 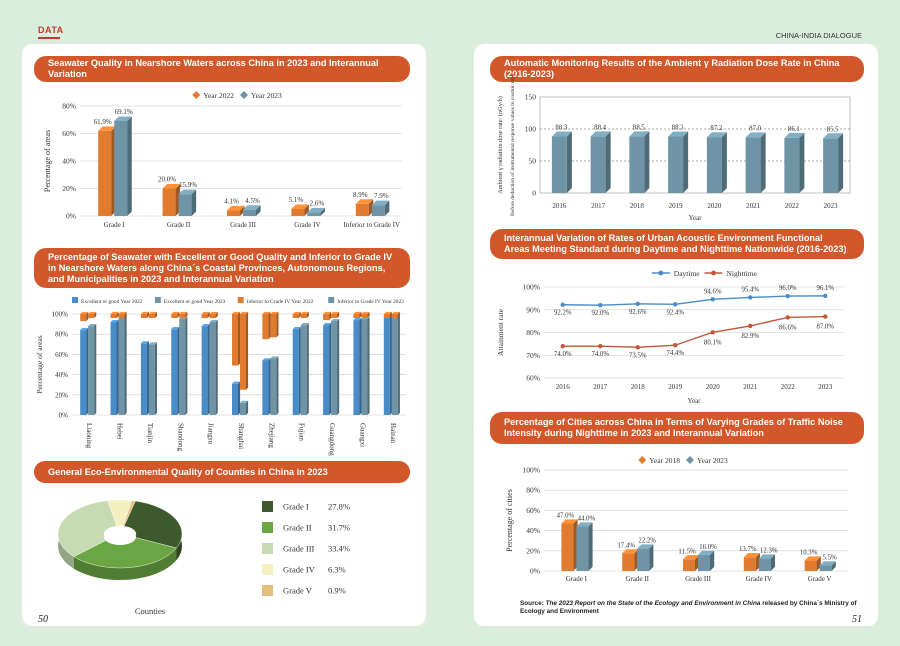 What do you see at coordinates (712, 460) in the screenshot?
I see `traffic-legend-label: Year 2023` at bounding box center [712, 460].